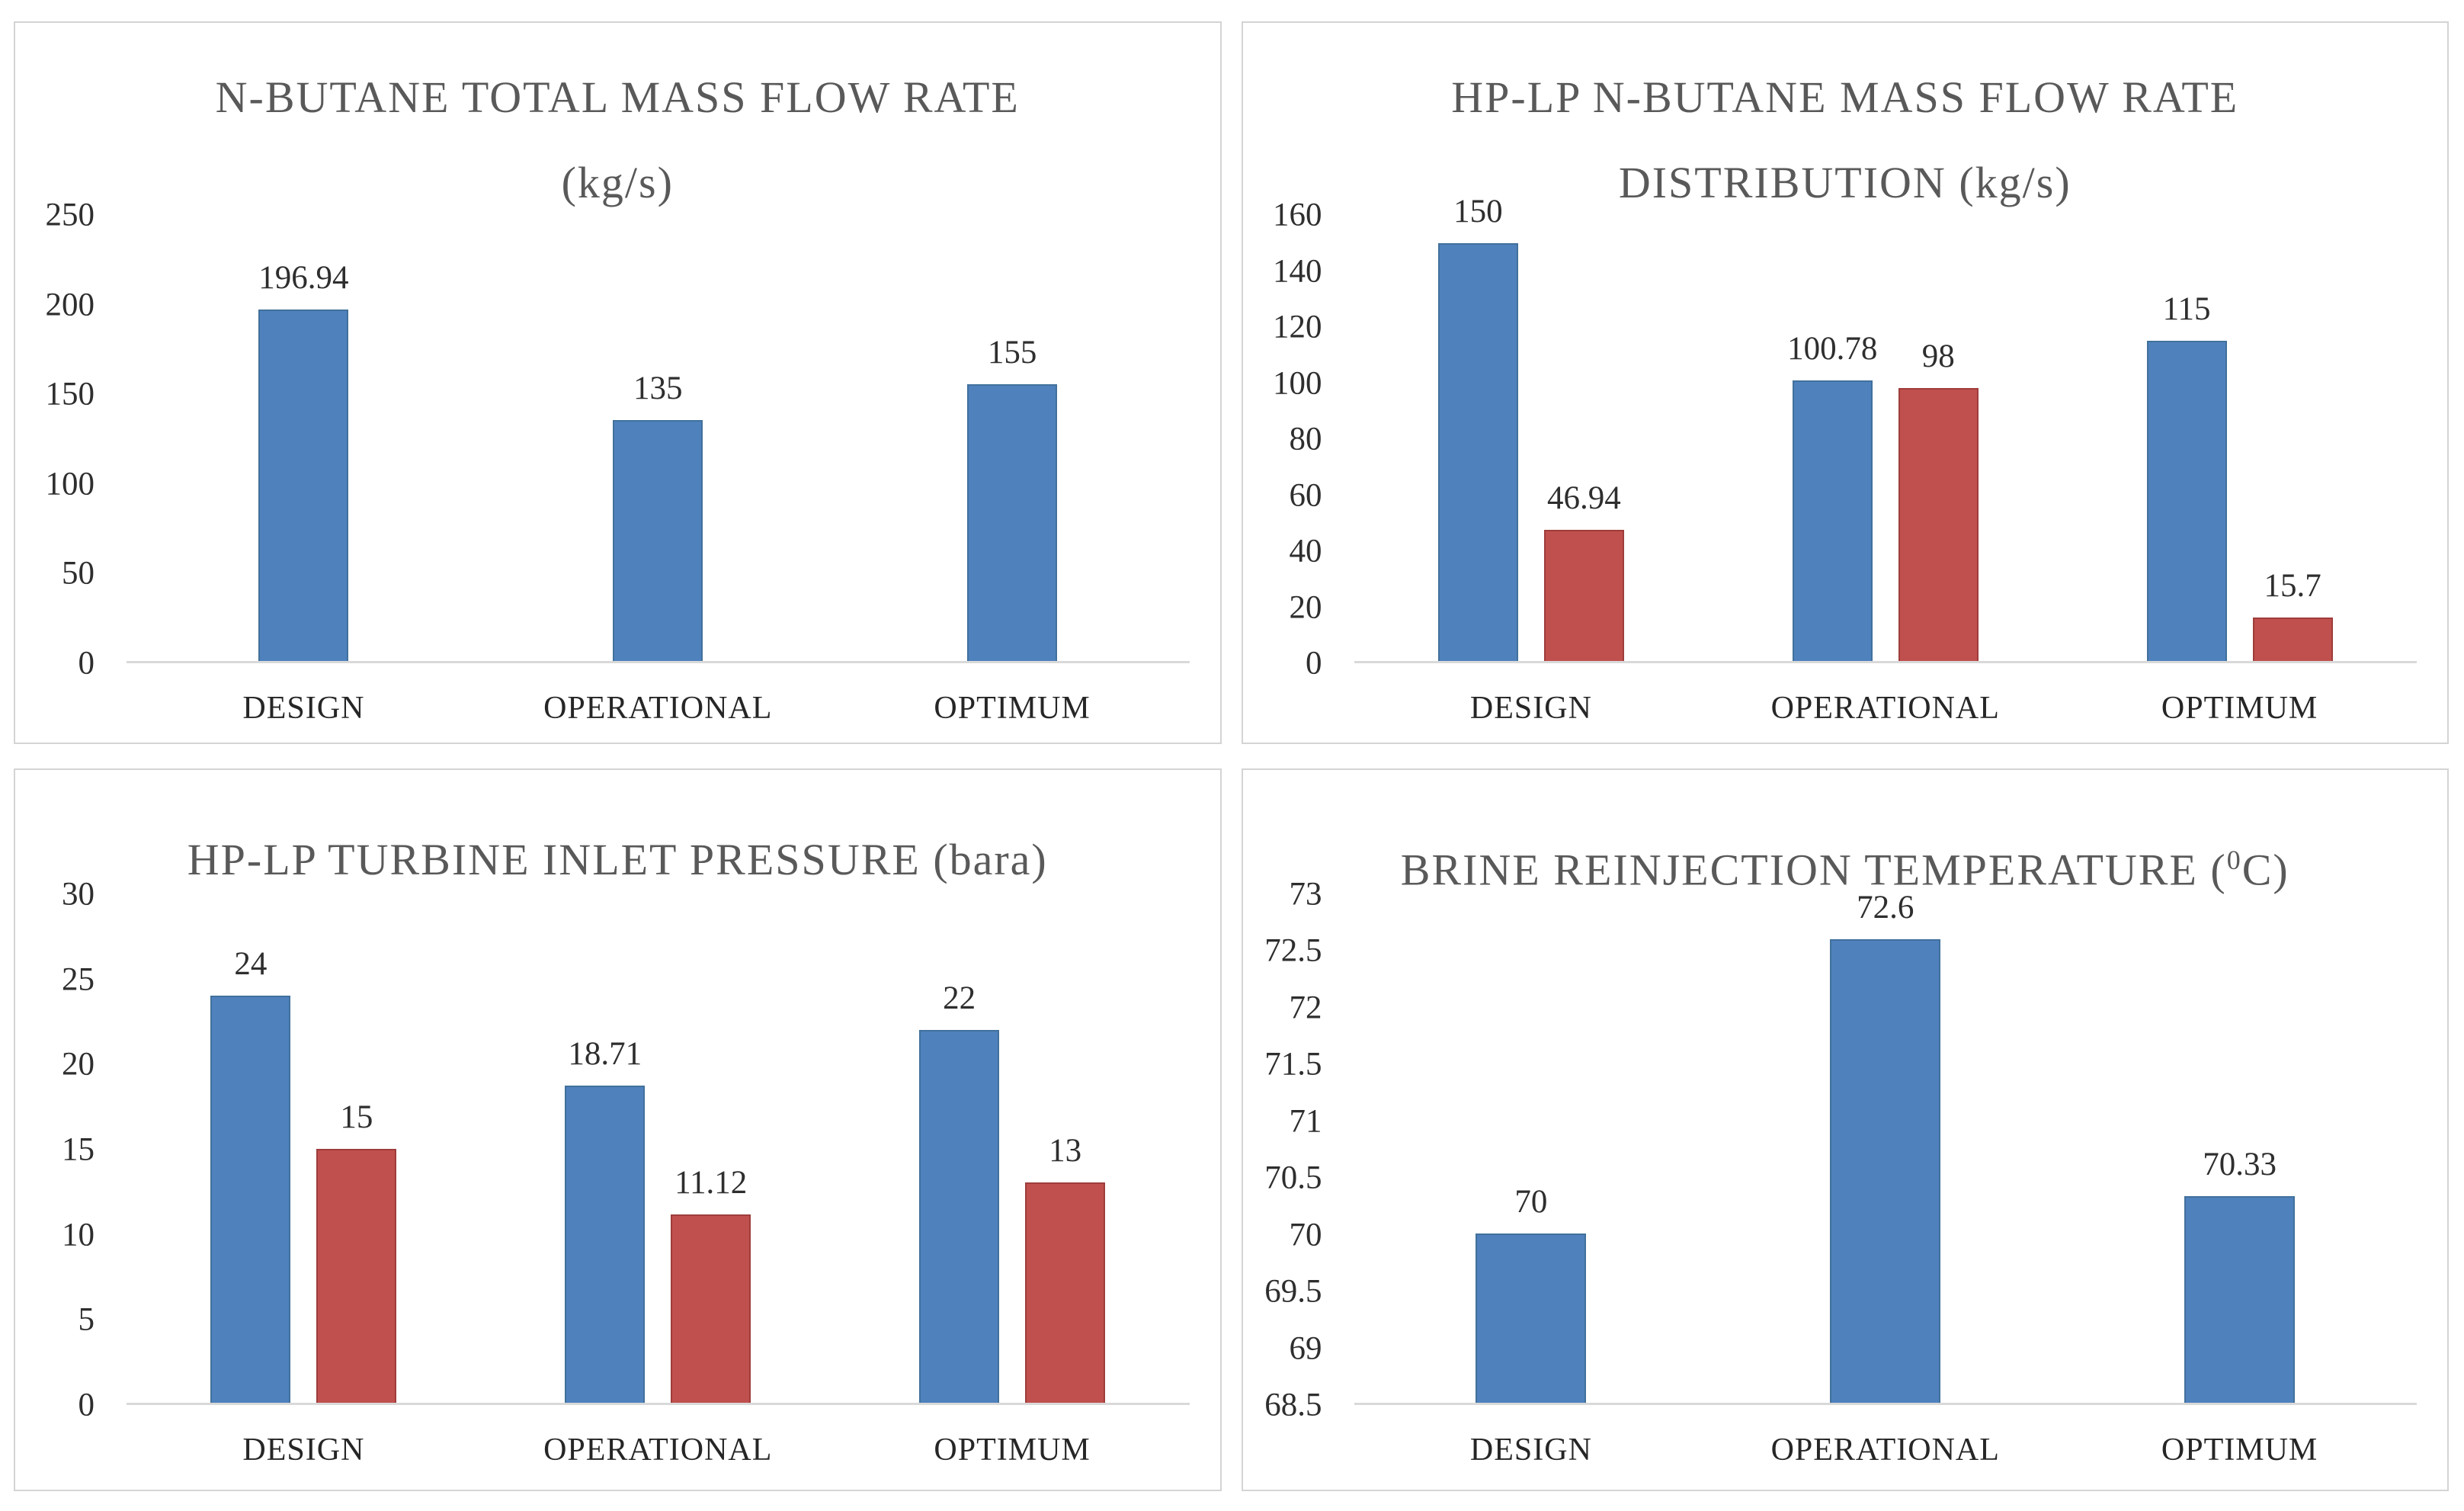 Image resolution: width=2464 pixels, height=1511 pixels. Describe the element at coordinates (1293, 950) in the screenshot. I see `y-tick-label: 72.5` at that location.